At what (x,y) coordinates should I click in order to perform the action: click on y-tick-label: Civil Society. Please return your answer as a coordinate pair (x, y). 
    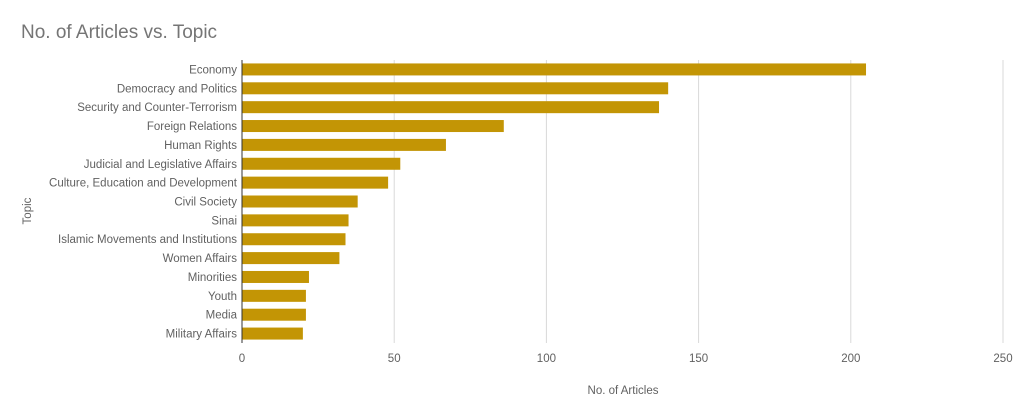
    Looking at the image, I should click on (205, 203).